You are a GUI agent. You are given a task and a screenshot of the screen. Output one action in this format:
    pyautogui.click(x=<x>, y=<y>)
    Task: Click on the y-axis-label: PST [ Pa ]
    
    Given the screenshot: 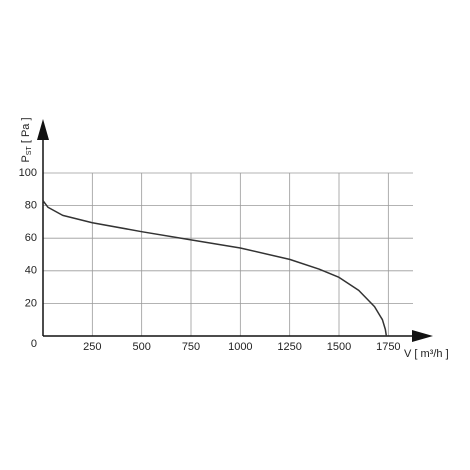 What is the action you would take?
    pyautogui.click(x=26, y=139)
    